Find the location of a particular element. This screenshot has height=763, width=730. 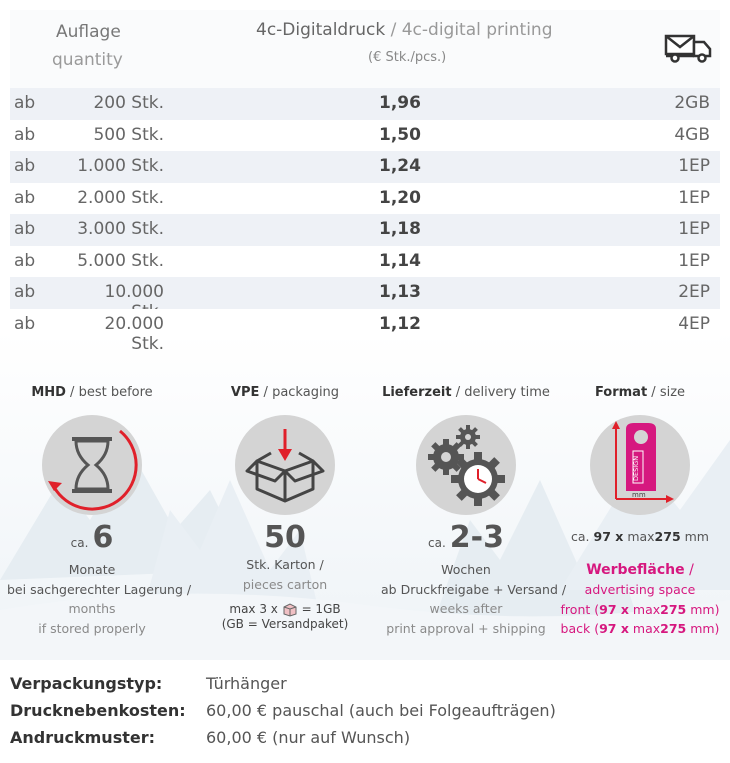

hourglass-icon is located at coordinates (92, 465).